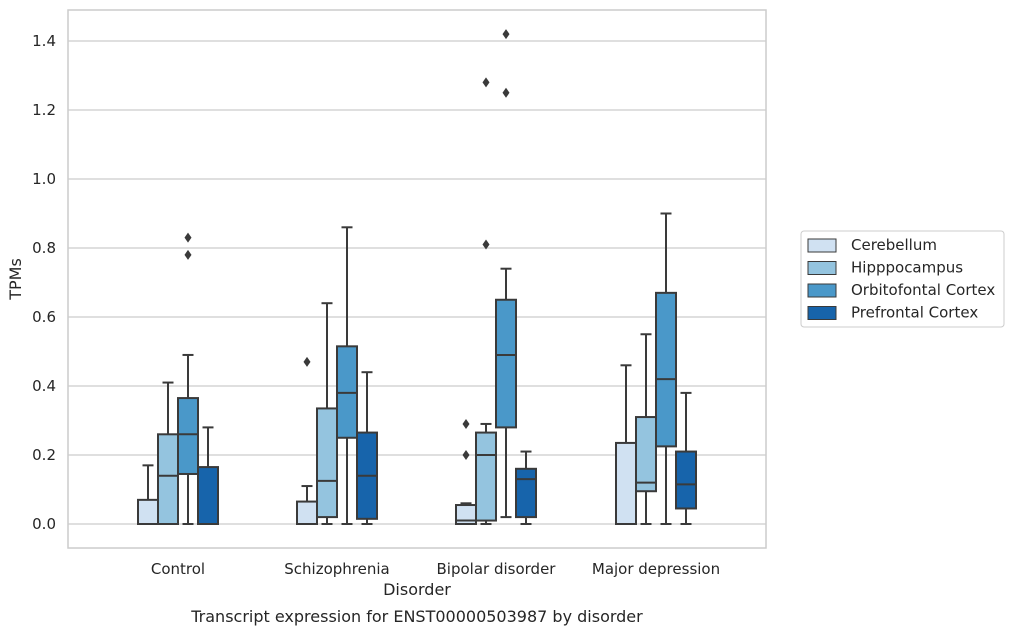 The height and width of the screenshot is (638, 1014). I want to click on x-tick-label: Major depression, so click(656, 569).